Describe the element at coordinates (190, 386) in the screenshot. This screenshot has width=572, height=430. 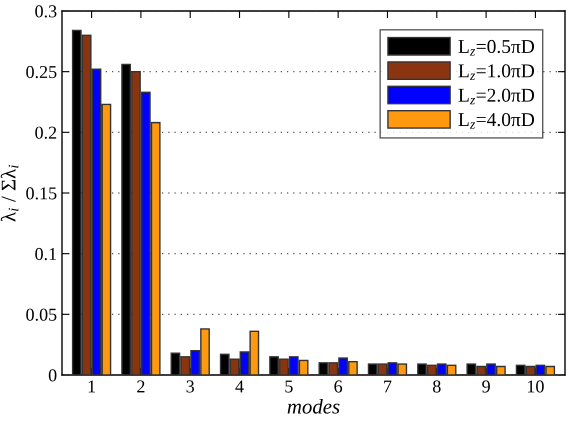
I see `x-tick-label: 3` at that location.